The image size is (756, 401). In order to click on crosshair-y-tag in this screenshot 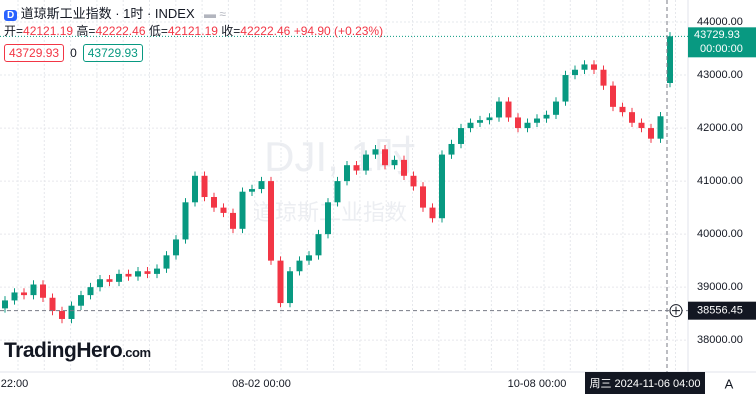, I will do `click(722, 310)`.